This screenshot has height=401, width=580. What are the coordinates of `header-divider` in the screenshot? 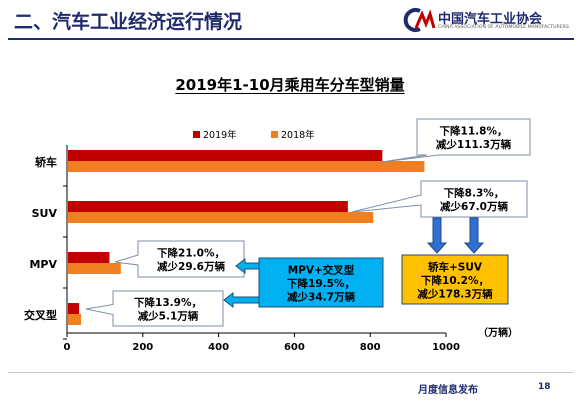 It's located at (291, 39).